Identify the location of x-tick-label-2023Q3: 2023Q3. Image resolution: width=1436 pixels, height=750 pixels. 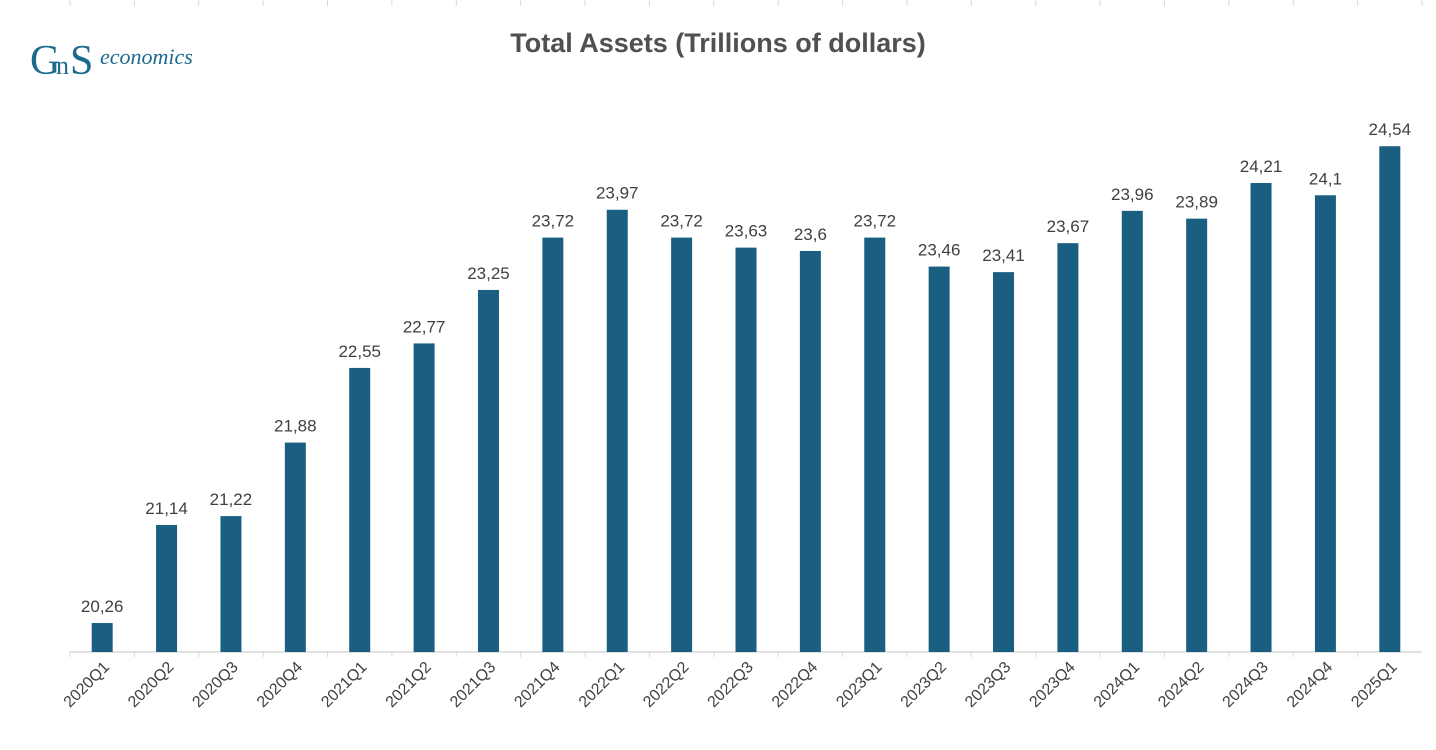
(988, 685).